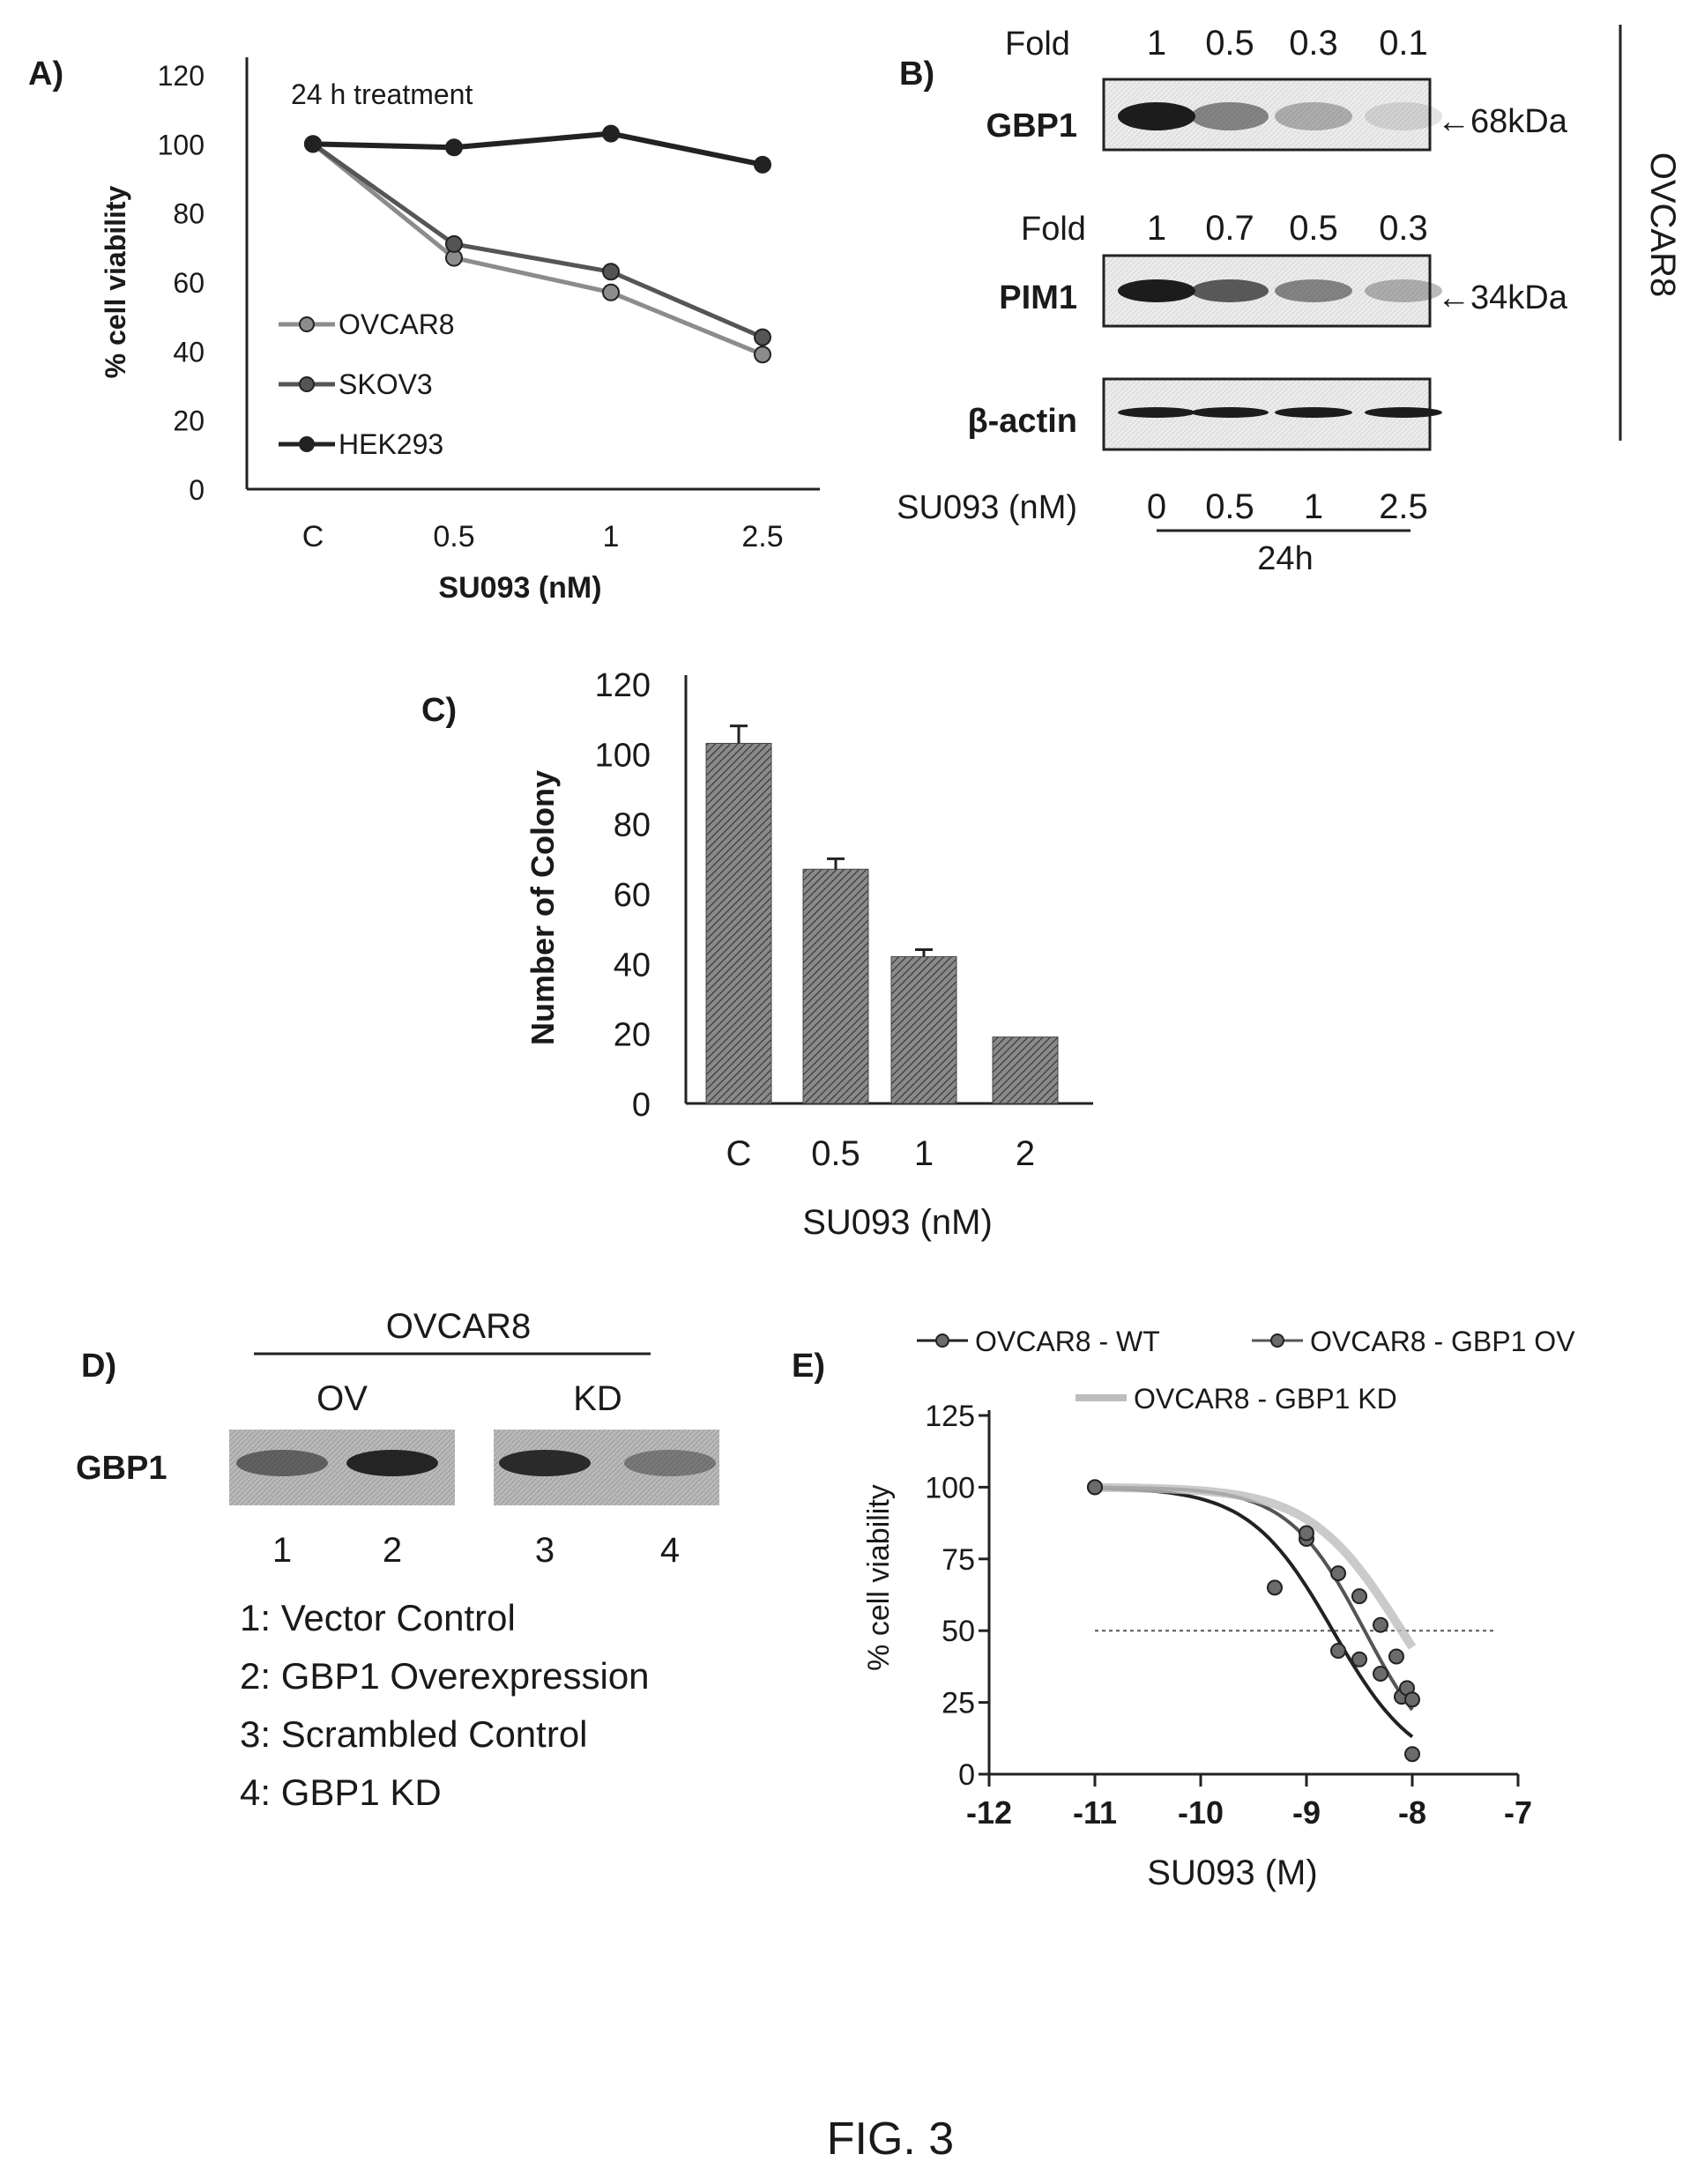  I want to click on gbp1-size-label: ←68kDa, so click(1502, 121).